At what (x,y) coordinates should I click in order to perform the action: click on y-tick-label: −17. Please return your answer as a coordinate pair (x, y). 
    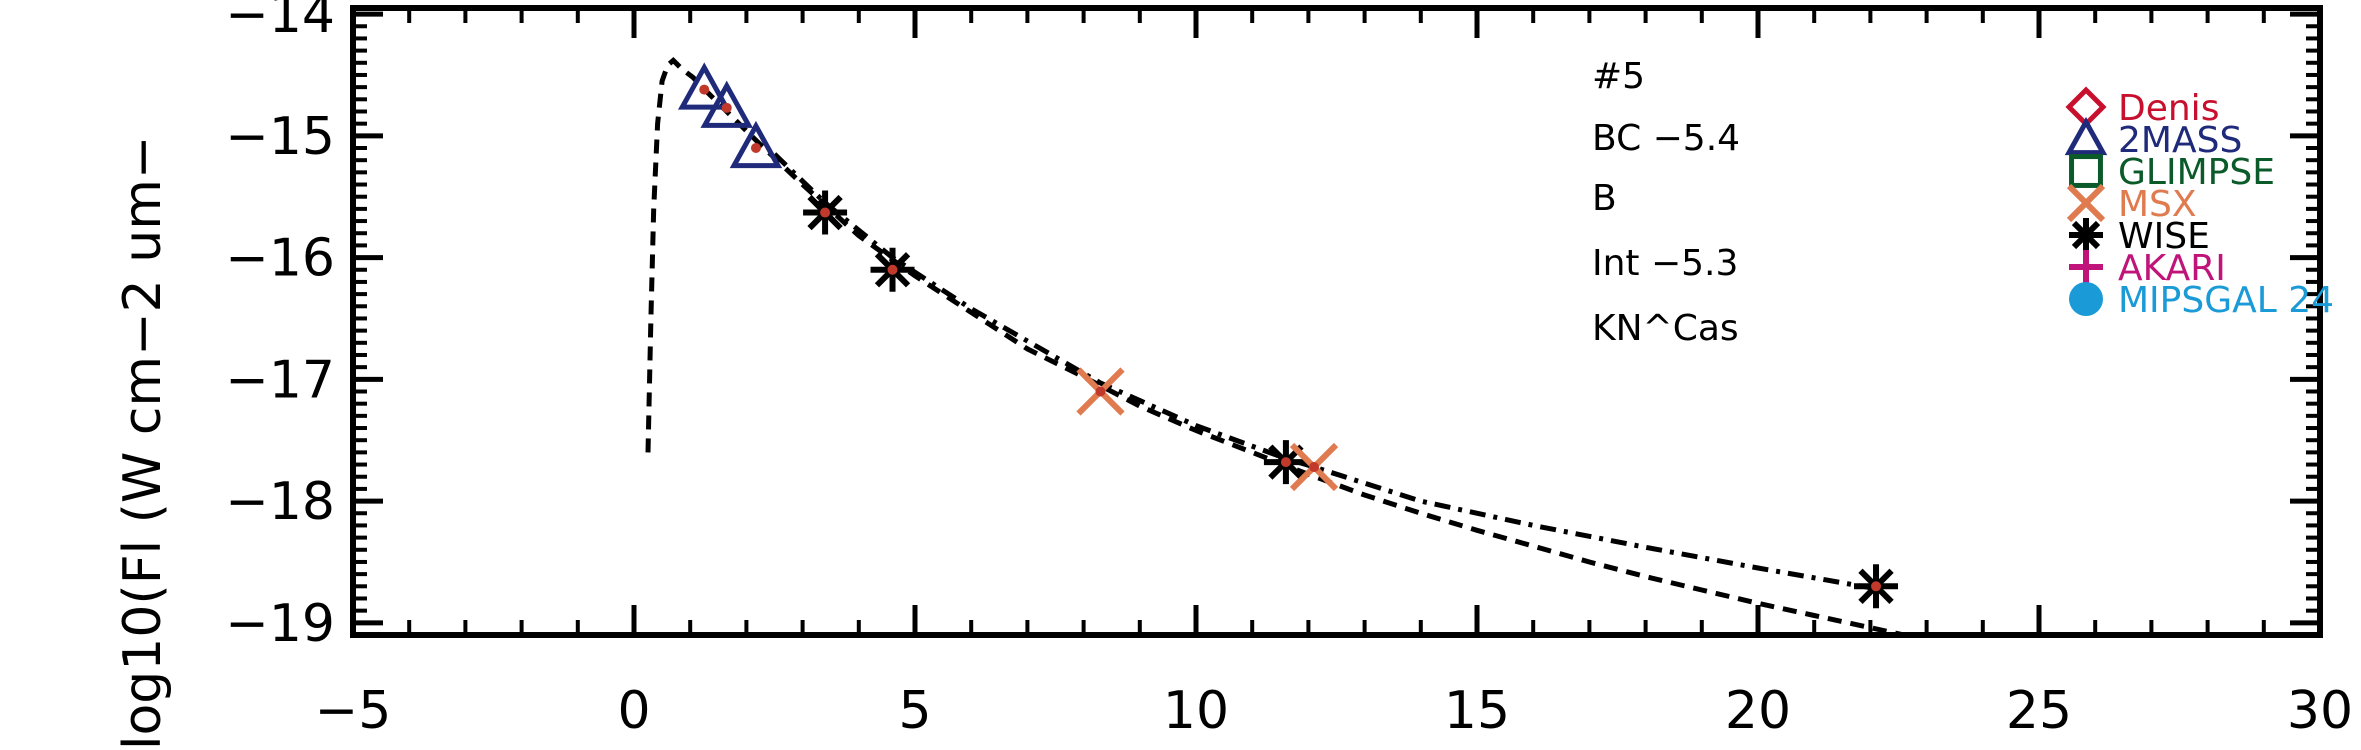
    Looking at the image, I should click on (280, 380).